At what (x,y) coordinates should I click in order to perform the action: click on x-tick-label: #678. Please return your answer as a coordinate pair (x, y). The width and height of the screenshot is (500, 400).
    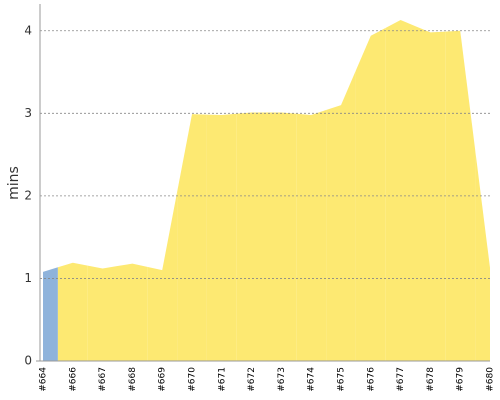
    Looking at the image, I should click on (431, 379).